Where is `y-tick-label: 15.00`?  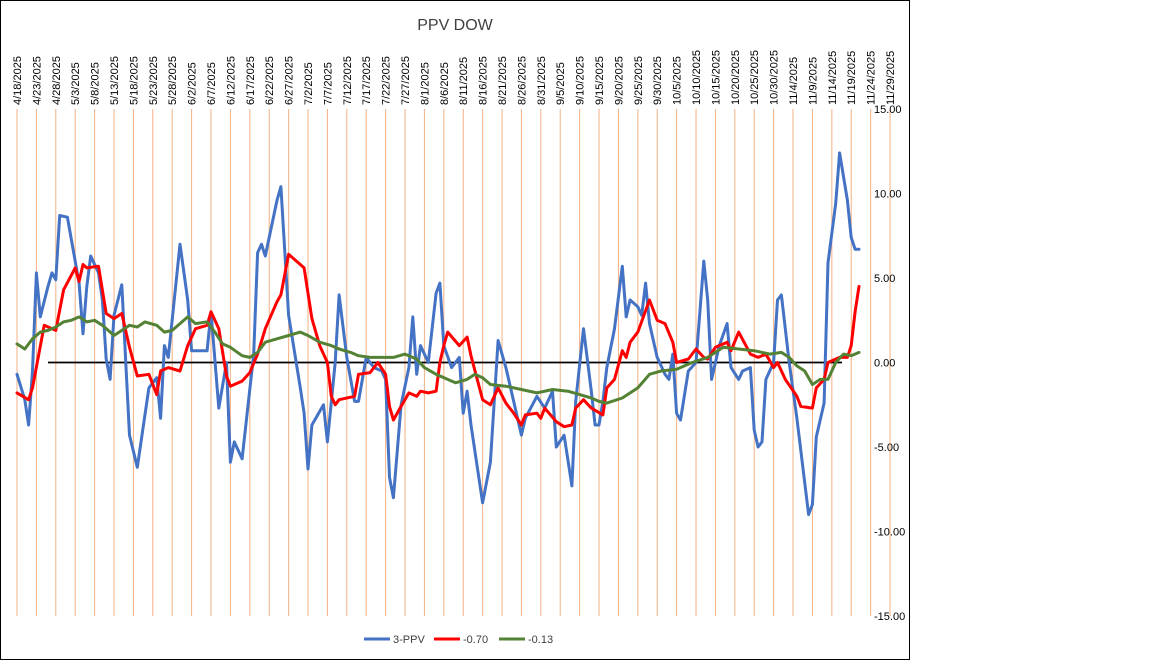
y-tick-label: 15.00 is located at coordinates (888, 110).